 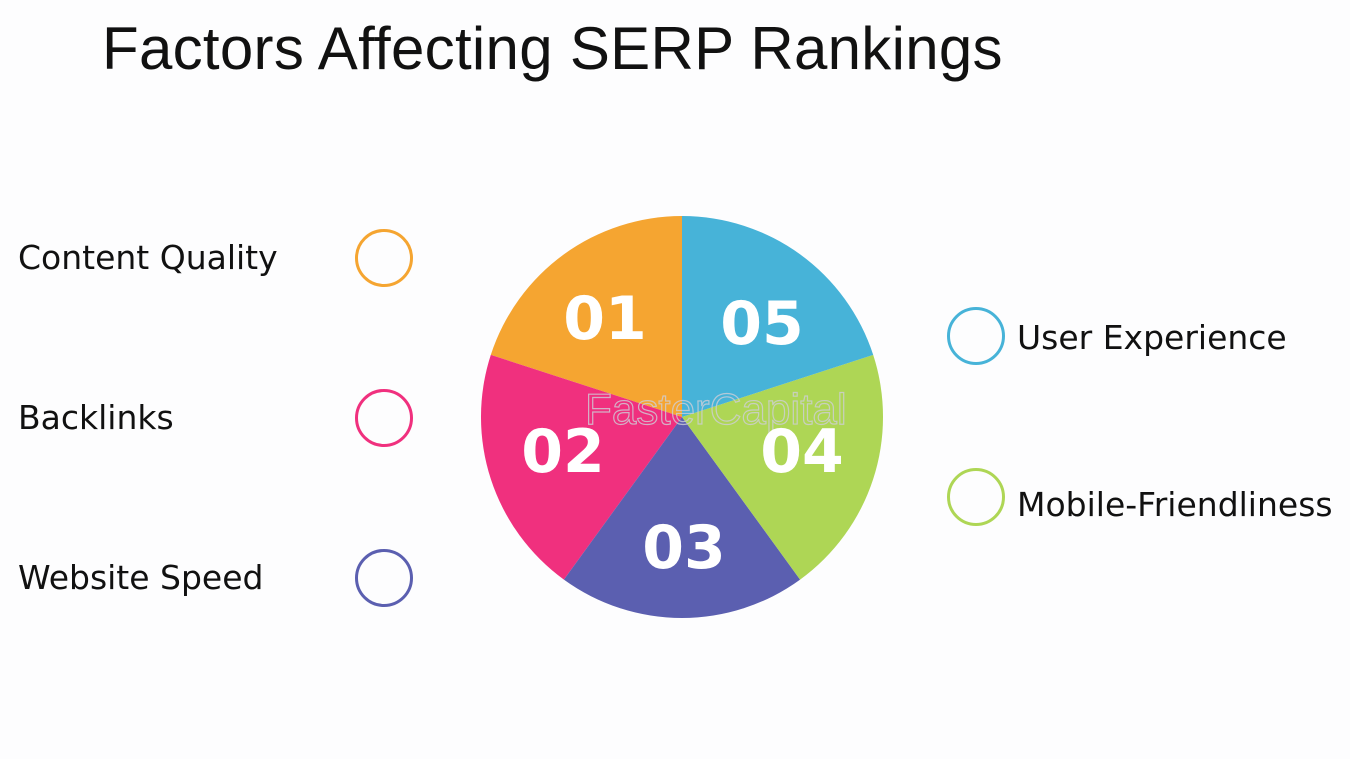 What do you see at coordinates (716, 409) in the screenshot?
I see `watermark: FasterCapital` at bounding box center [716, 409].